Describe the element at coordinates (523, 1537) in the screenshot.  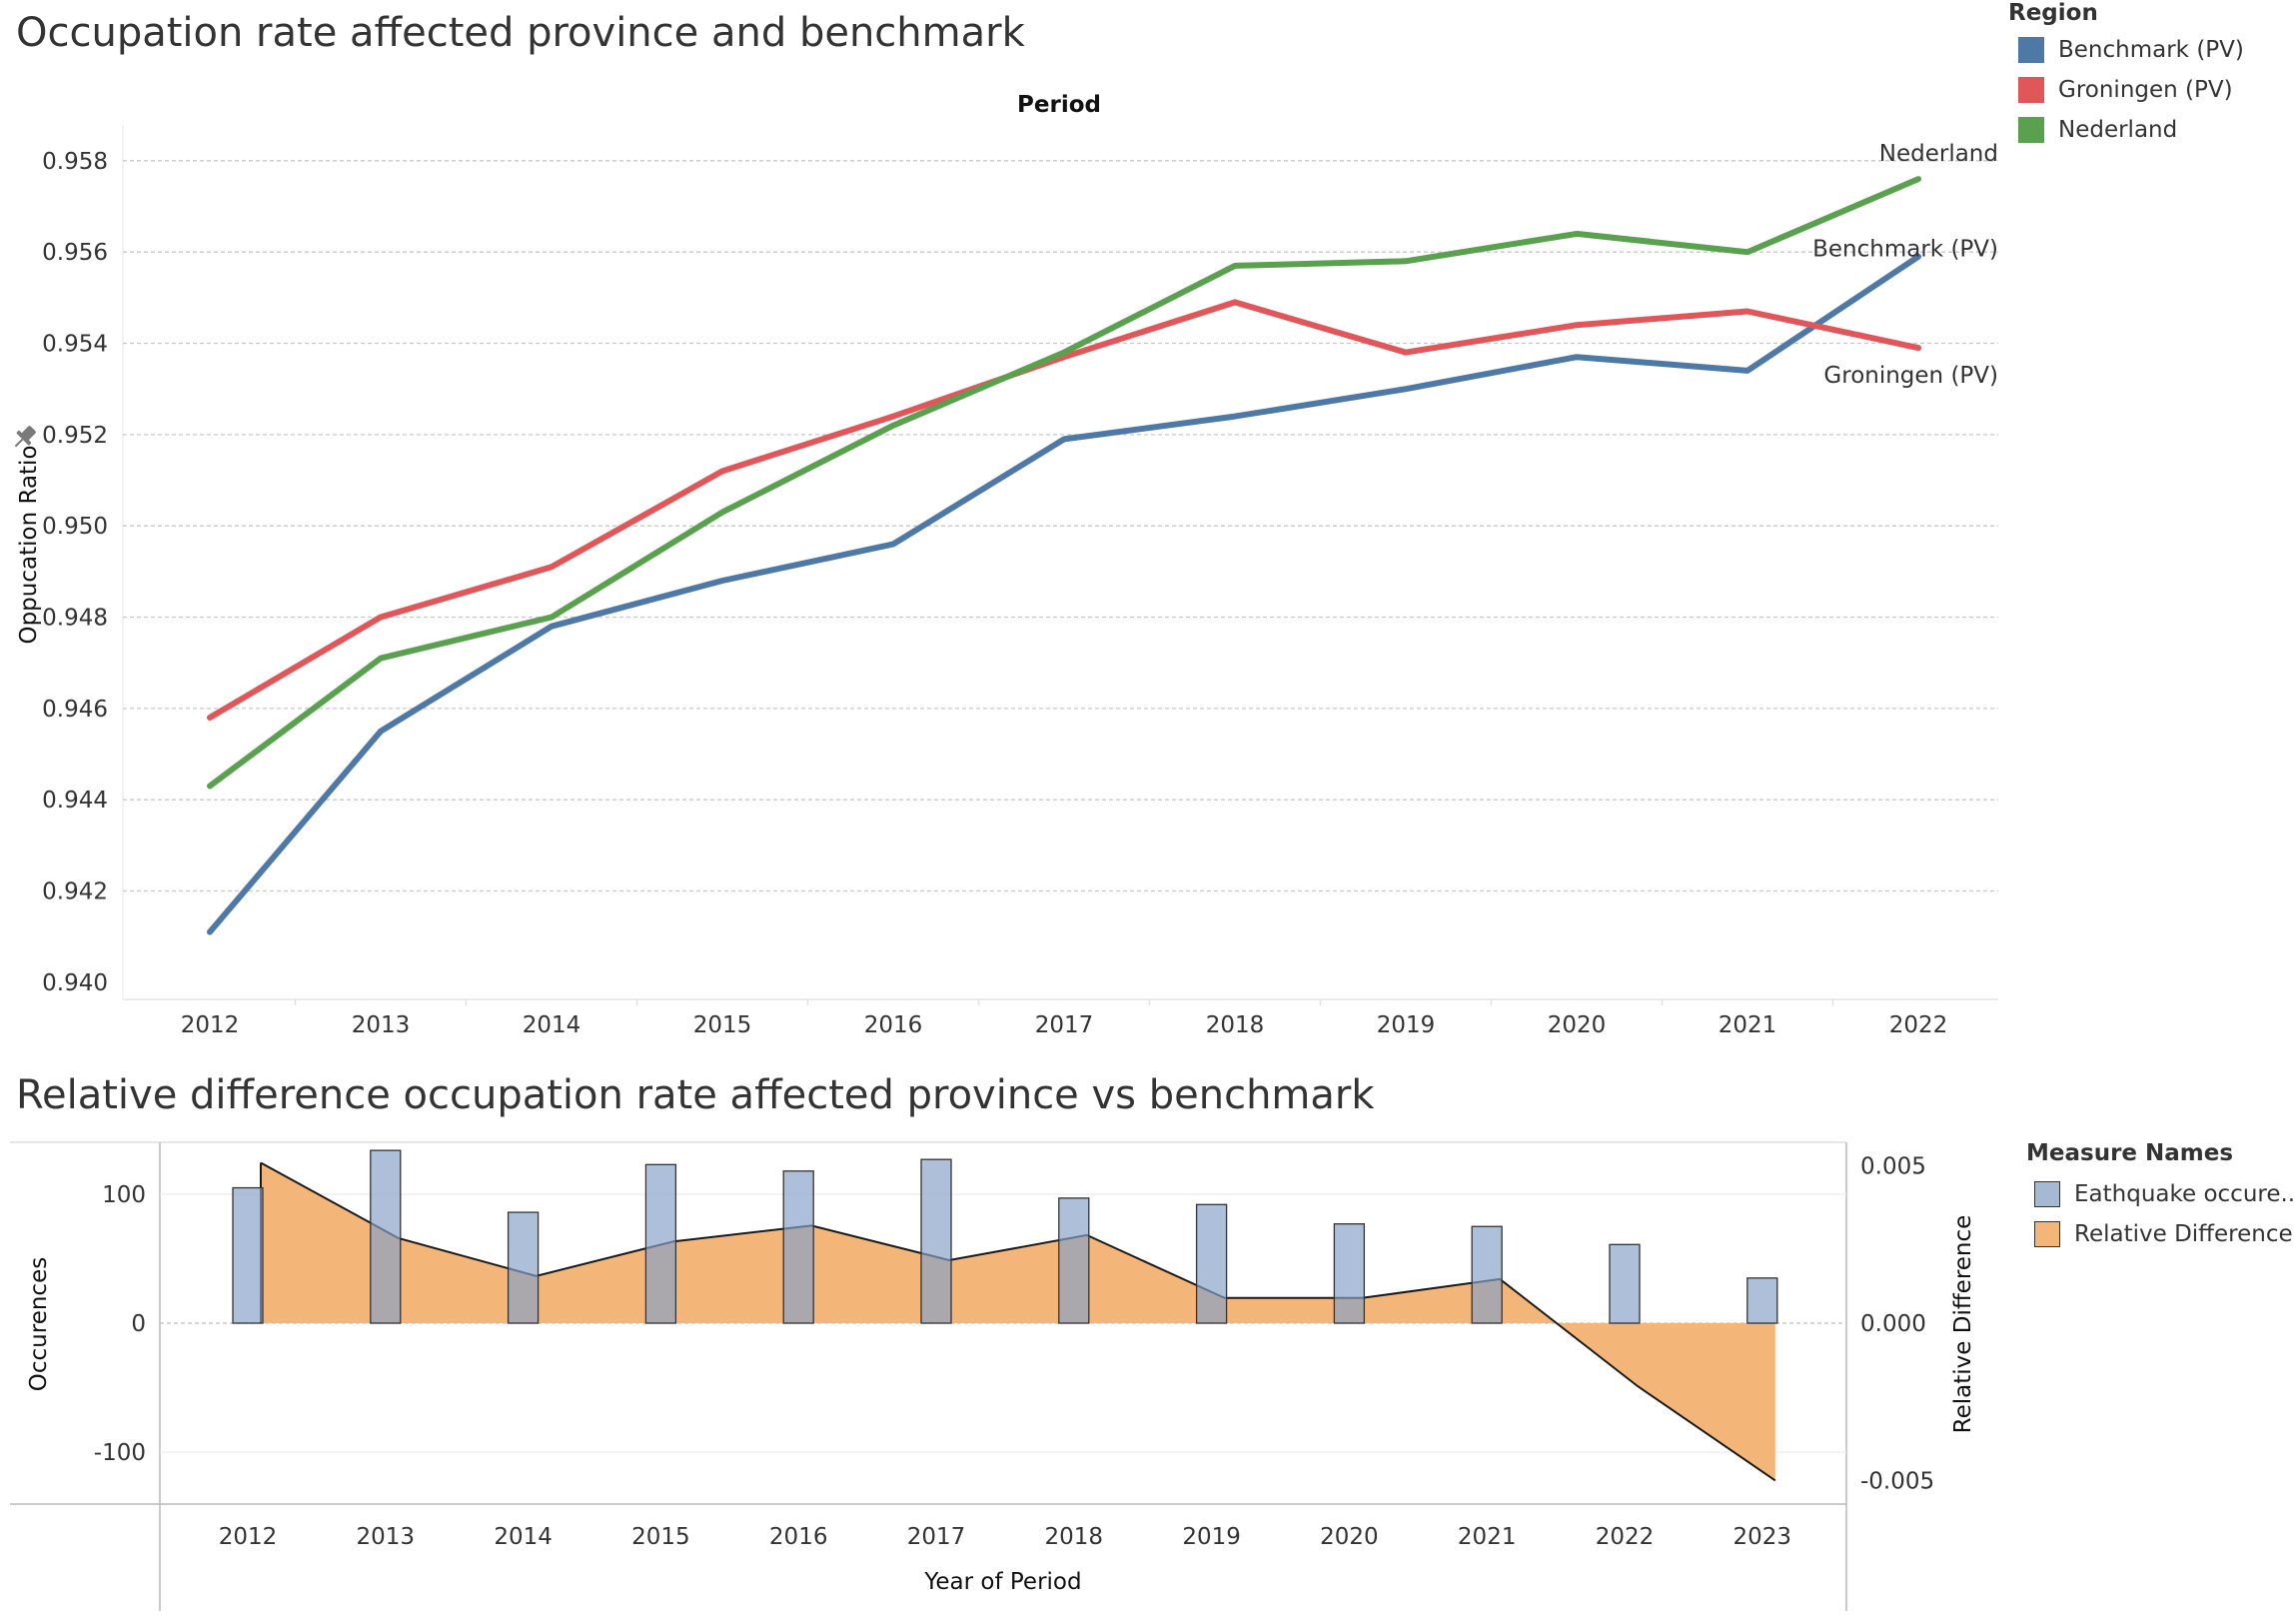
I see `bottom-x-tick-label: 2014` at that location.